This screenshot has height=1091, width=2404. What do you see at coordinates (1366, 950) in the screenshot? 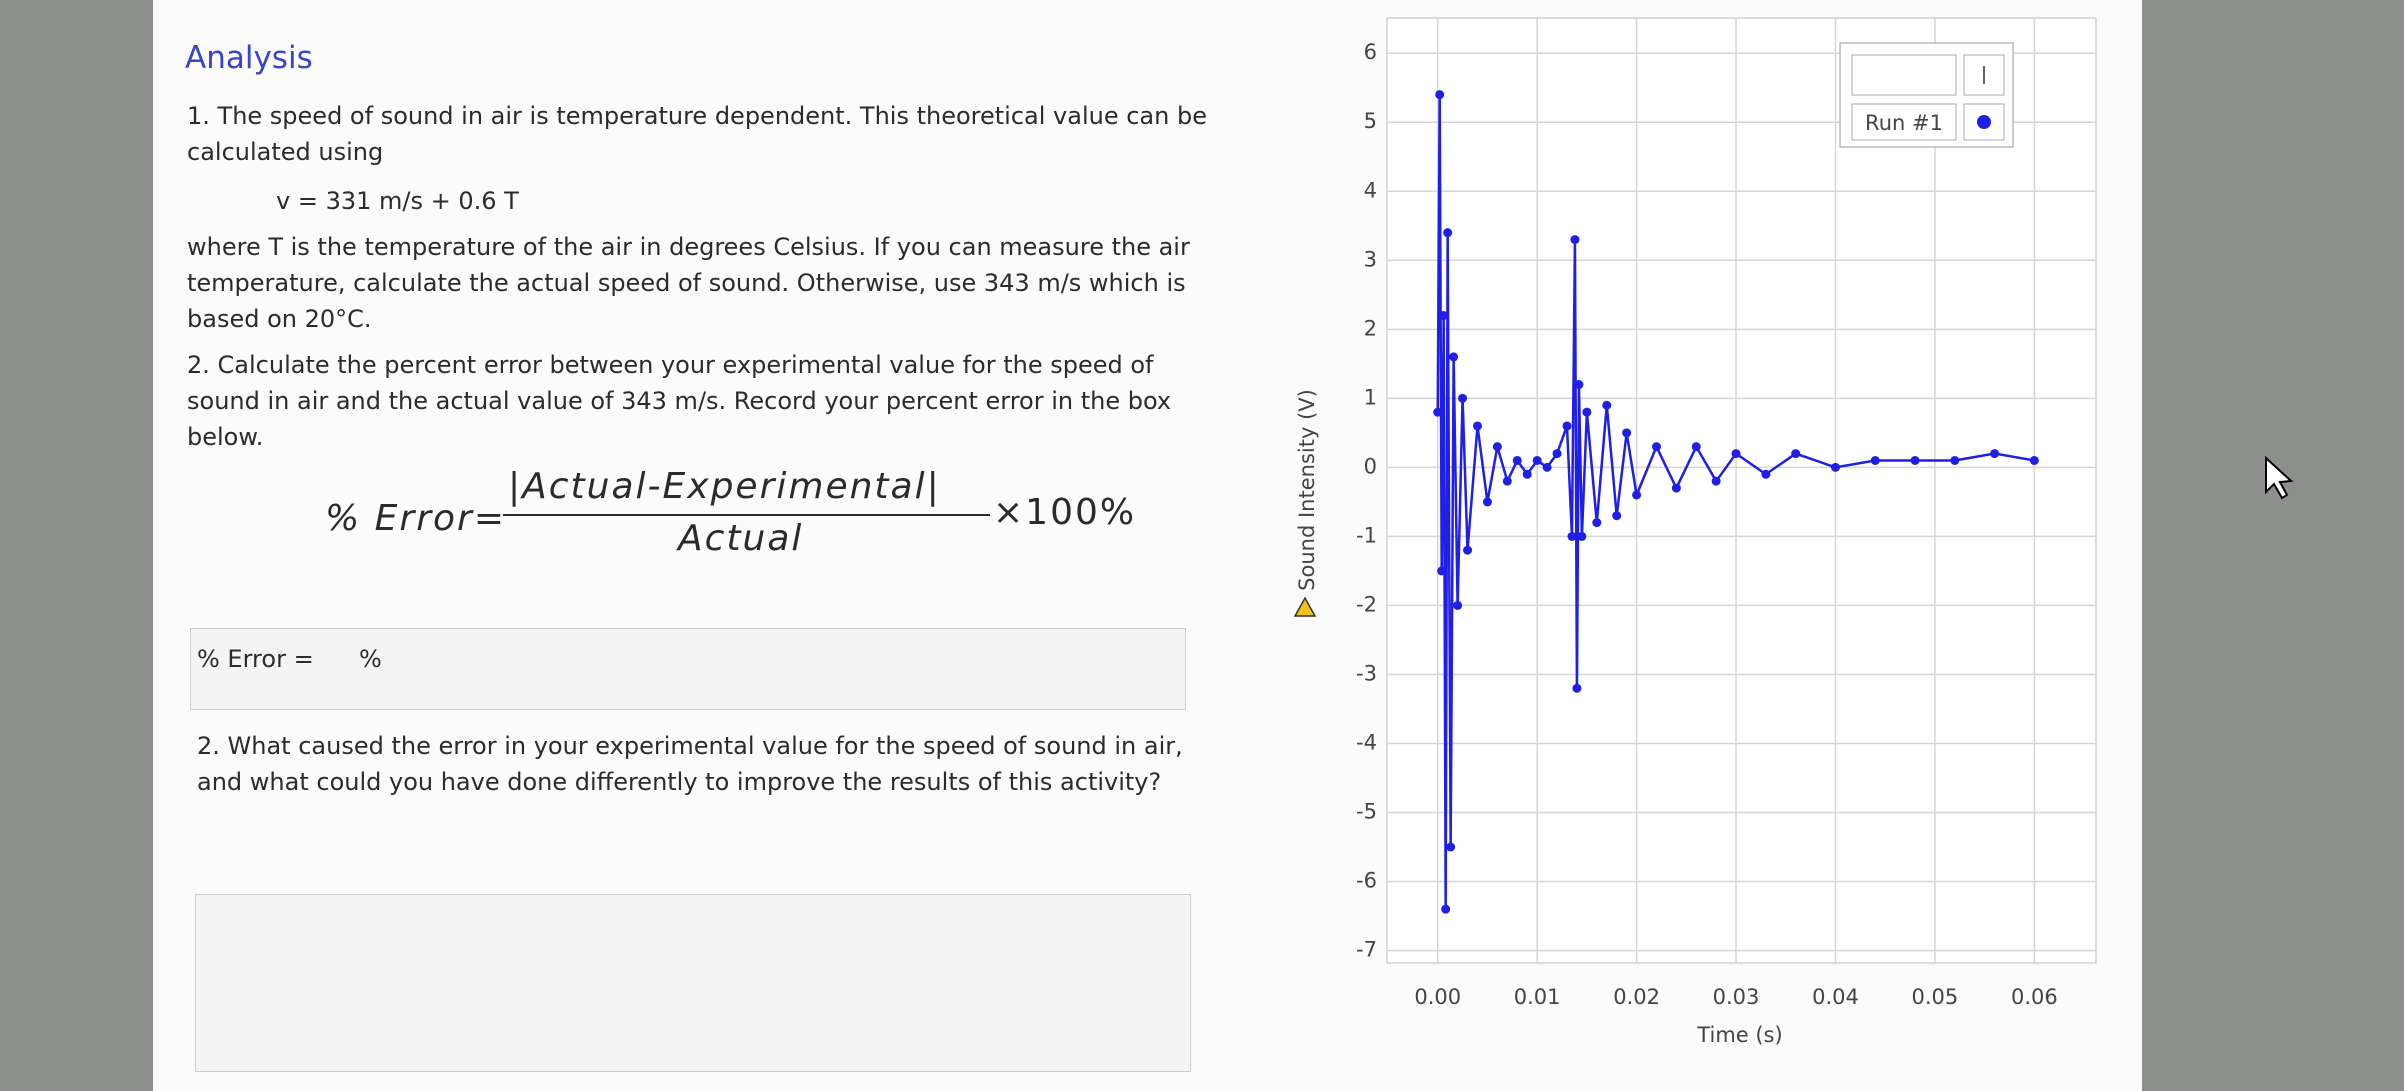
I see `y-tick-label: -7` at bounding box center [1366, 950].